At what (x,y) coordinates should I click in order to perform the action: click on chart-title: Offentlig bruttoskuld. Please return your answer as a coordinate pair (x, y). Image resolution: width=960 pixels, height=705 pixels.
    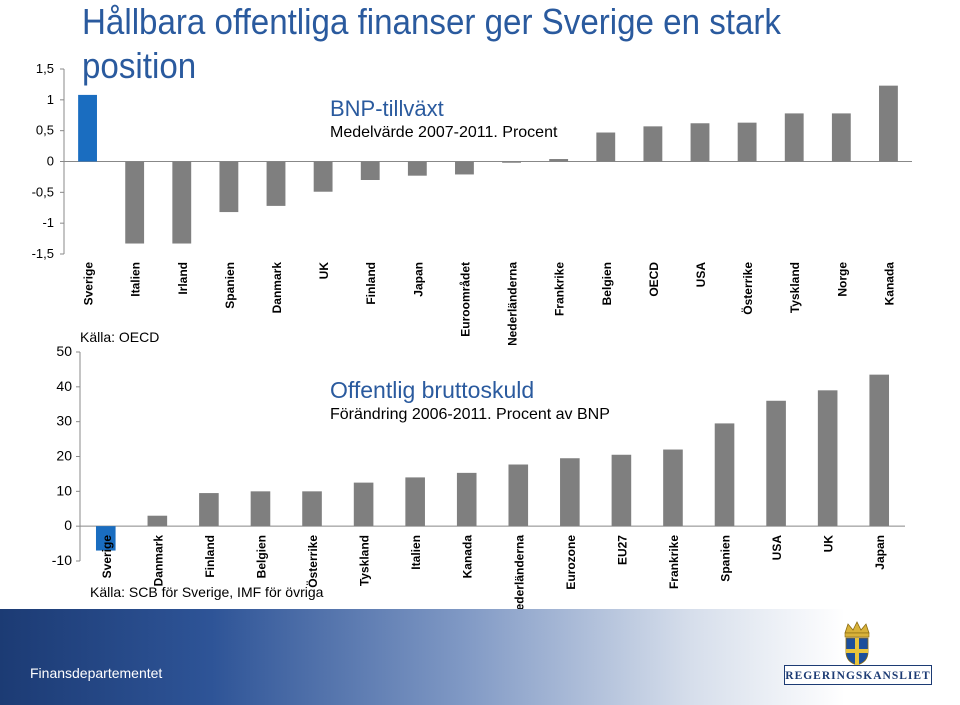
    Looking at the image, I should click on (432, 390).